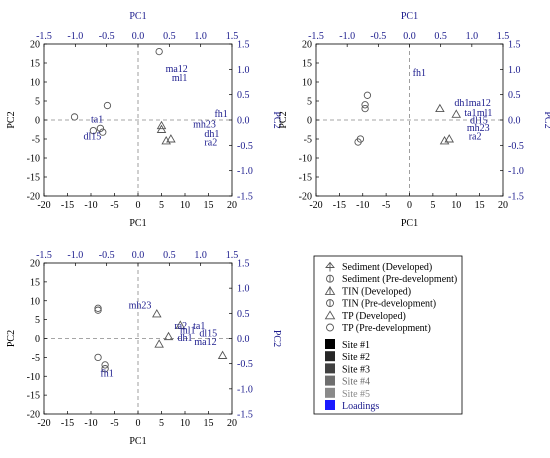  Describe the element at coordinates (475, 136) in the screenshot. I see `loading-label: ra2` at that location.